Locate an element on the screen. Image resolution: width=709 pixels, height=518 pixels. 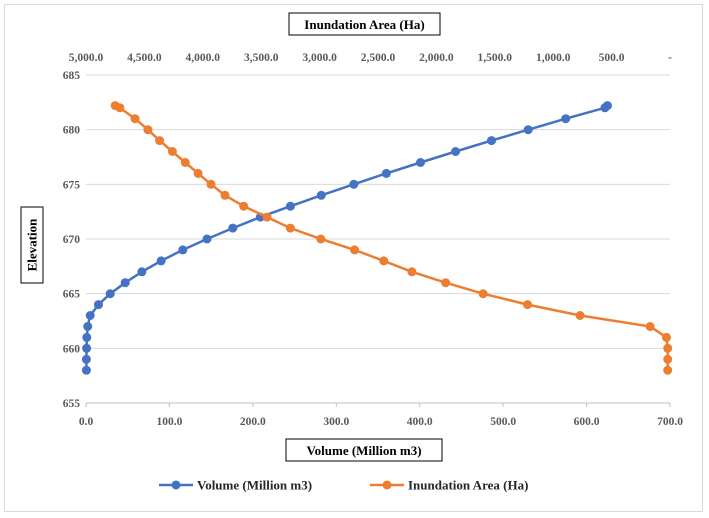
y-tick-label: 685 is located at coordinates (72, 76).